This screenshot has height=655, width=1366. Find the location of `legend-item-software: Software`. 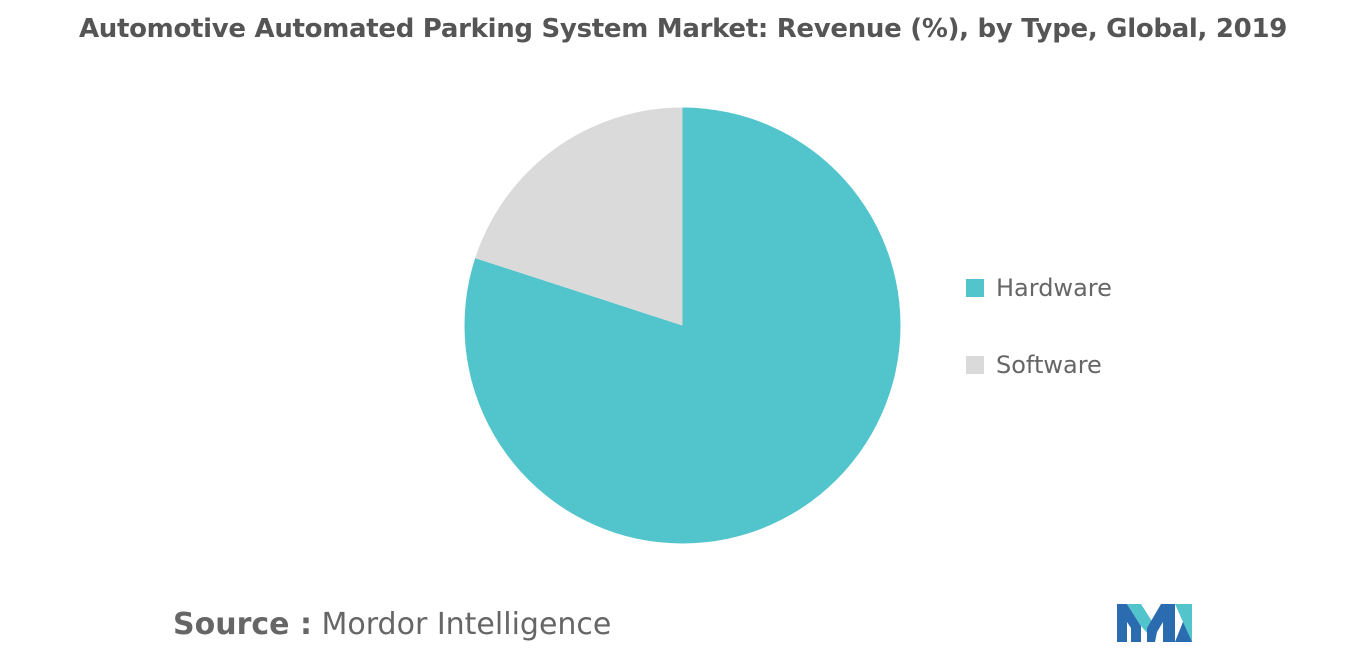

legend-item-software: Software is located at coordinates (1039, 365).